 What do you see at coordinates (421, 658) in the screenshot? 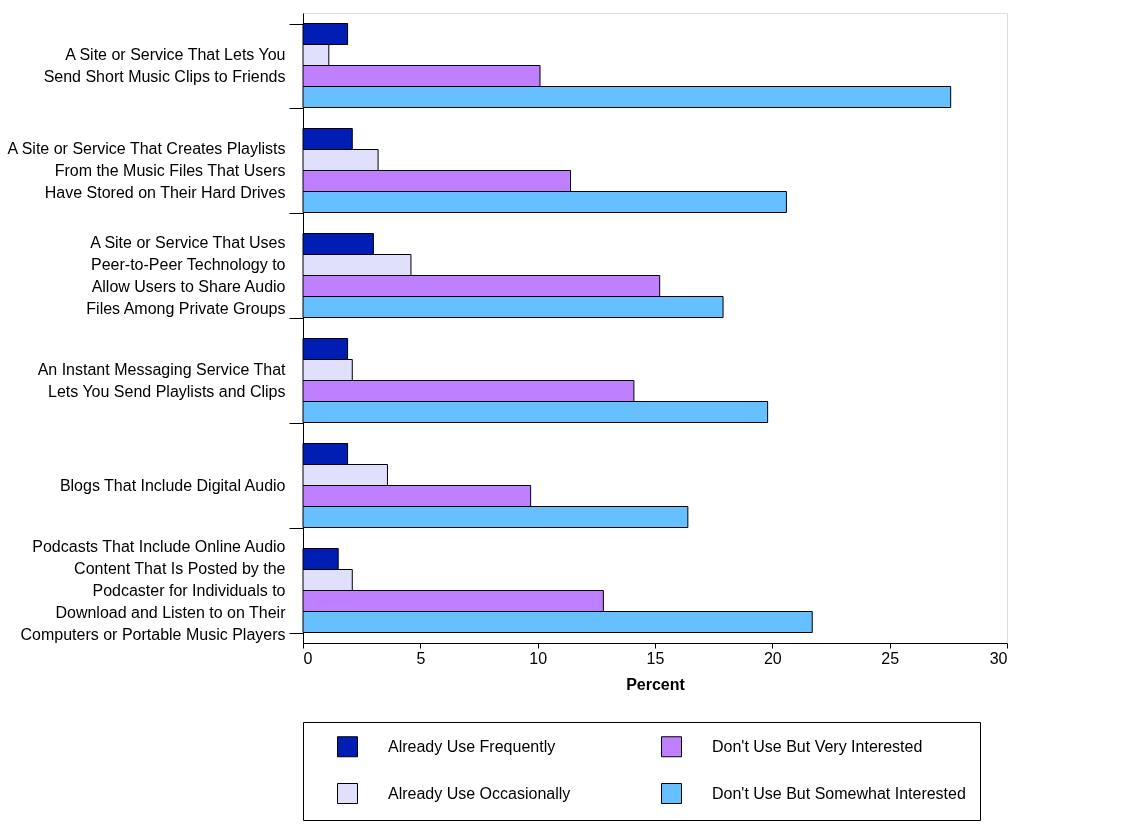
I see `x-tick-label: 5` at bounding box center [421, 658].